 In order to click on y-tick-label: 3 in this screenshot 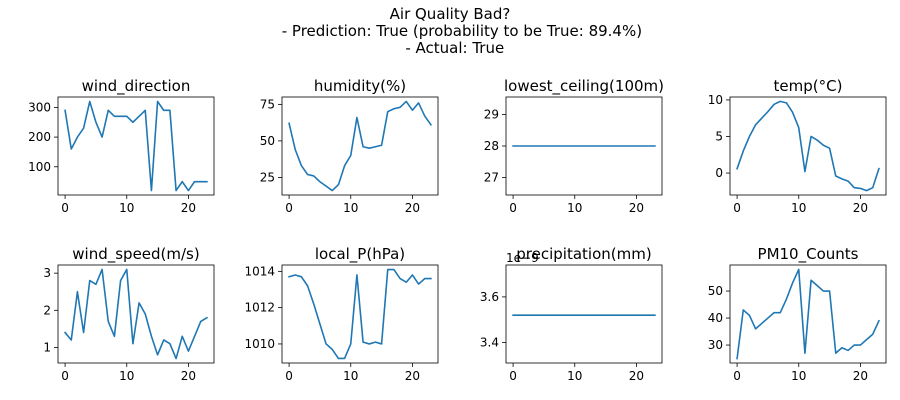, I will do `click(47, 273)`.